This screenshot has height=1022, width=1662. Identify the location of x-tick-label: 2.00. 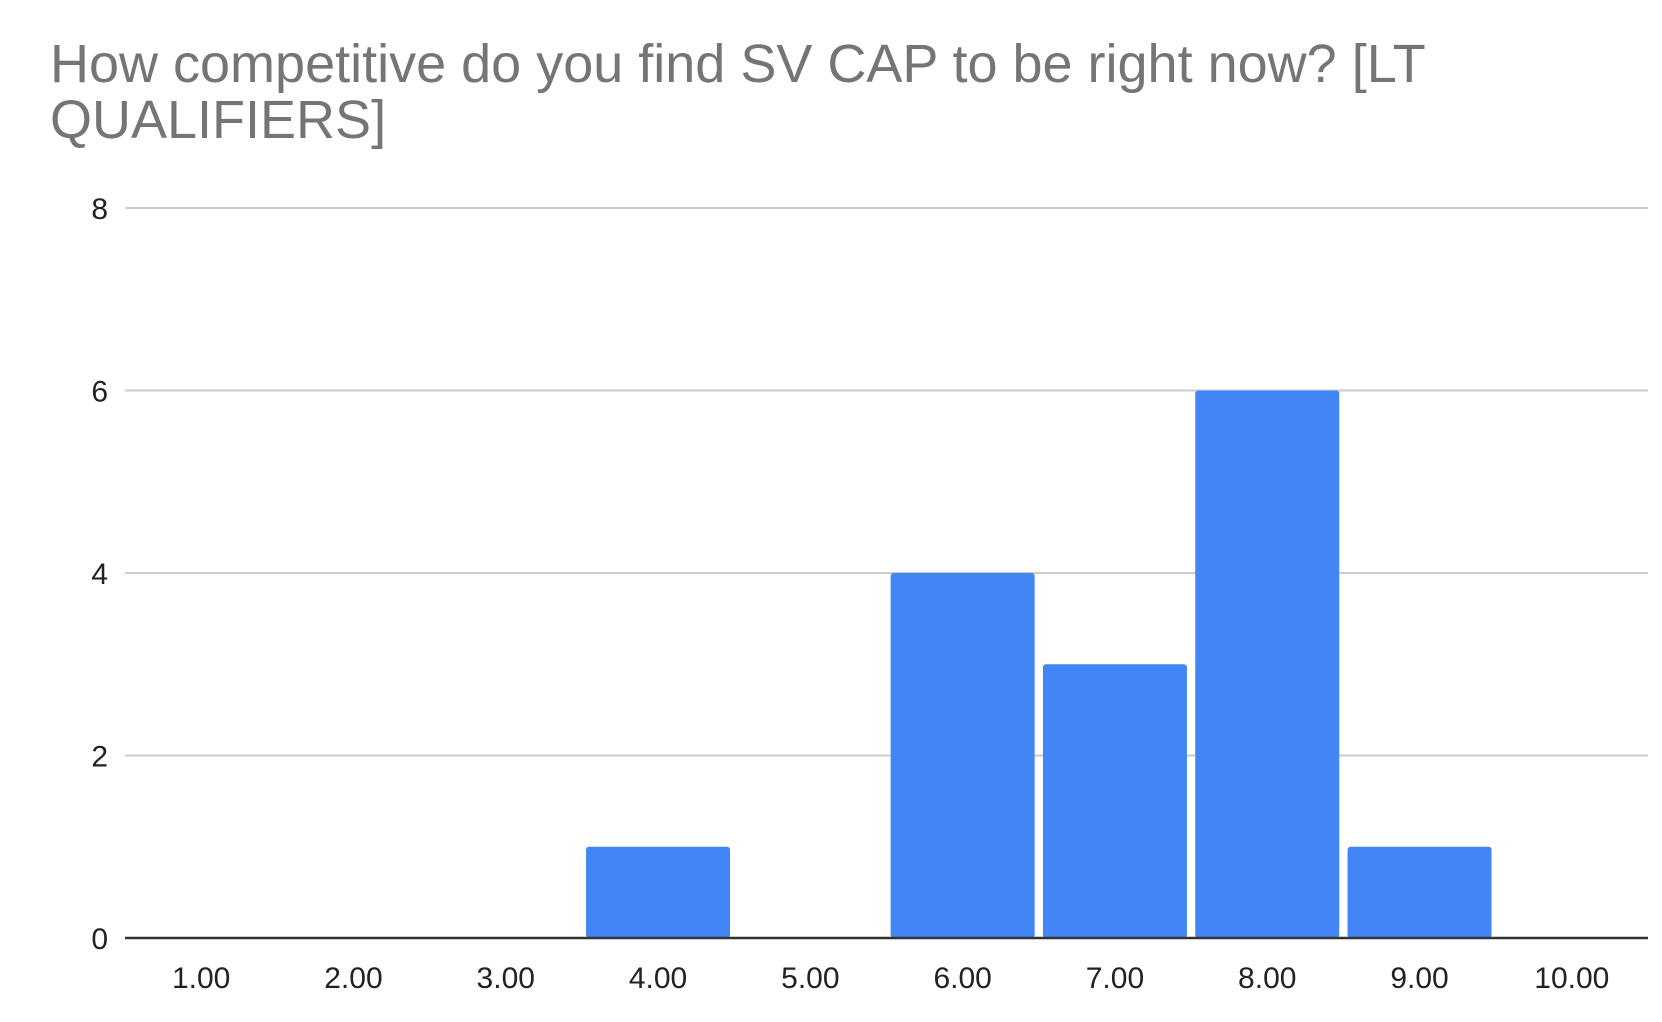
(353, 978).